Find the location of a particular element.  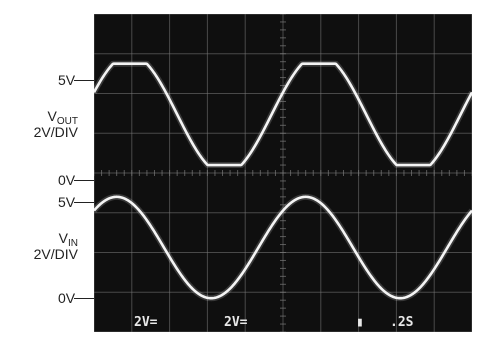

timebase-readout: .2S is located at coordinates (402, 322).